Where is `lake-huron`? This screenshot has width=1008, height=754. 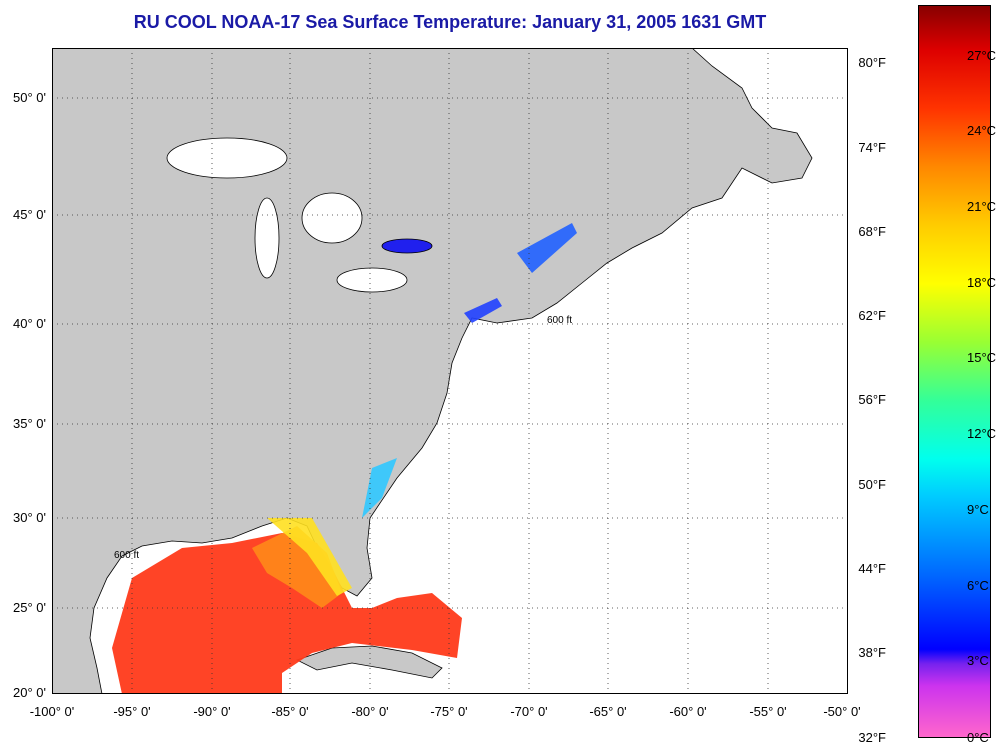 lake-huron is located at coordinates (332, 218).